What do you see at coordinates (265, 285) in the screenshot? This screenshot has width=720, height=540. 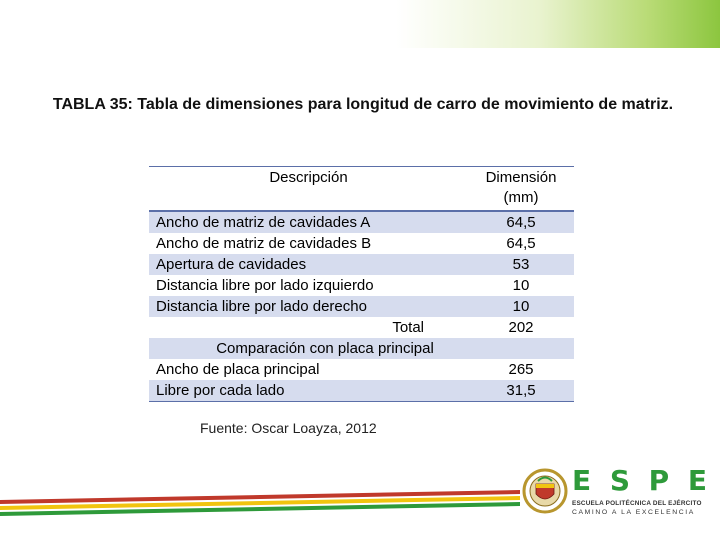 I see `row-label: Distancia libre por lado izquierdo` at bounding box center [265, 285].